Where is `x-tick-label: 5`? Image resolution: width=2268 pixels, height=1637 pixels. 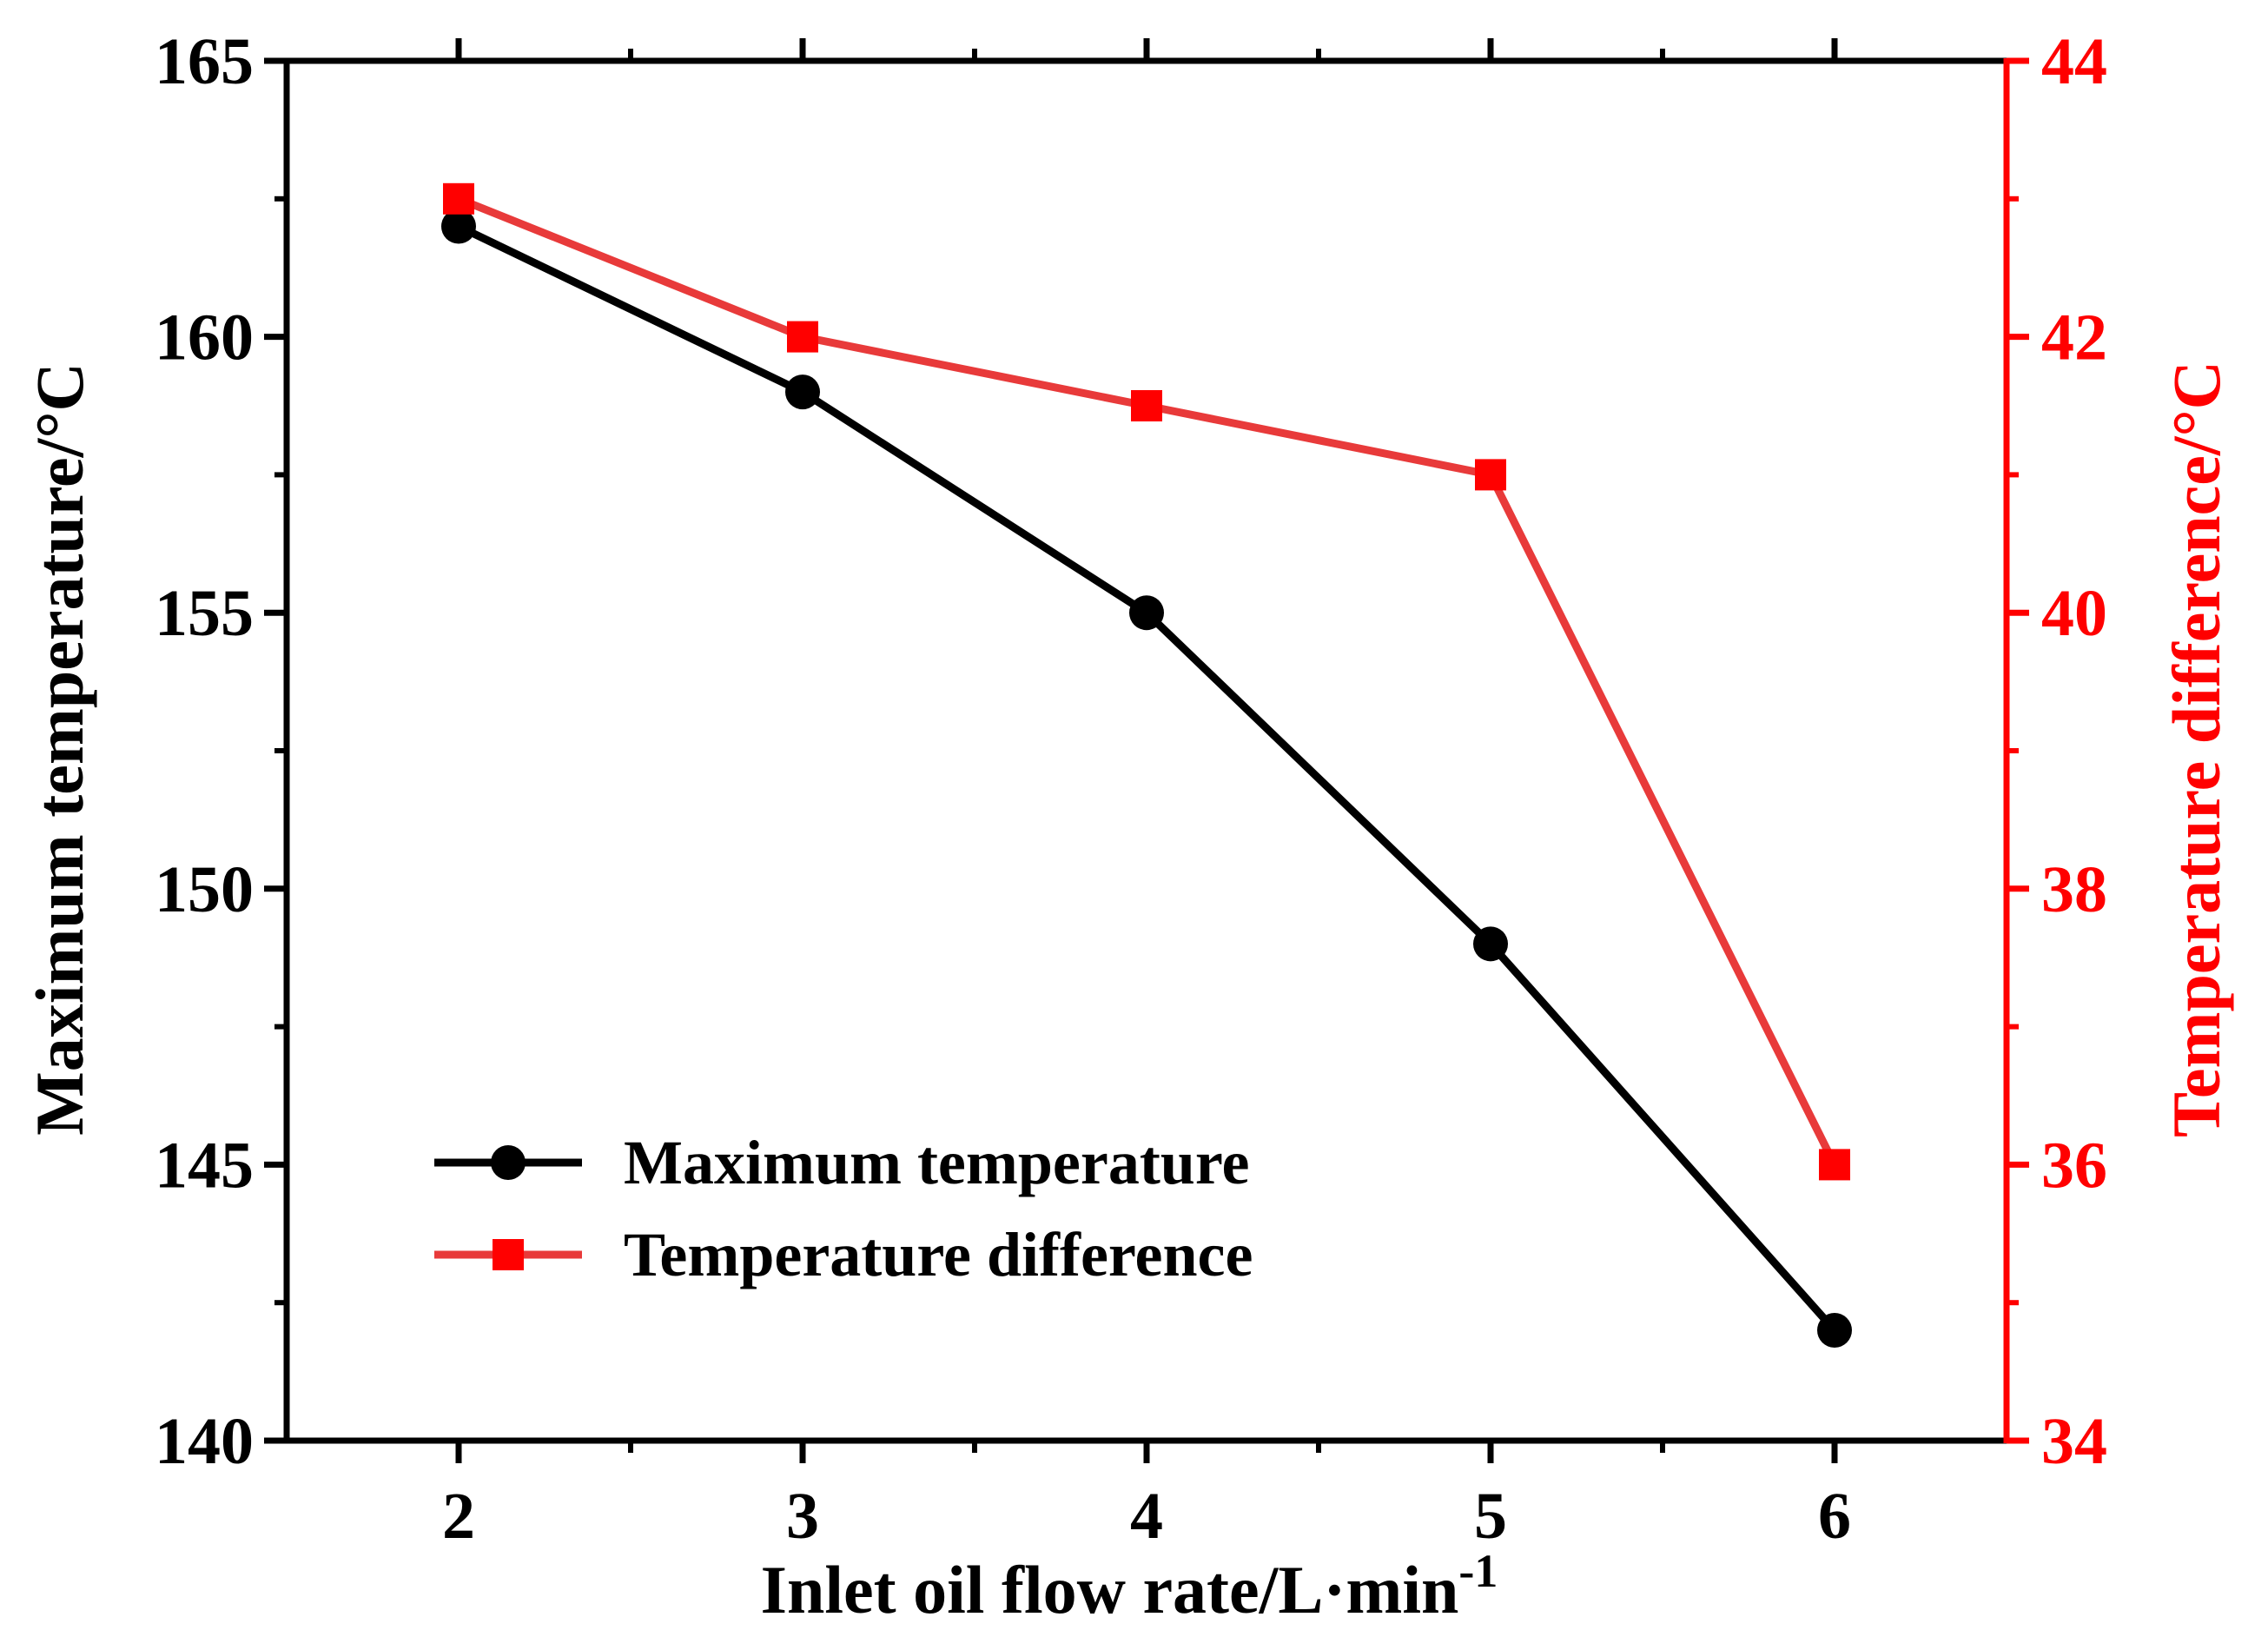 x-tick-label: 5 is located at coordinates (1490, 1516).